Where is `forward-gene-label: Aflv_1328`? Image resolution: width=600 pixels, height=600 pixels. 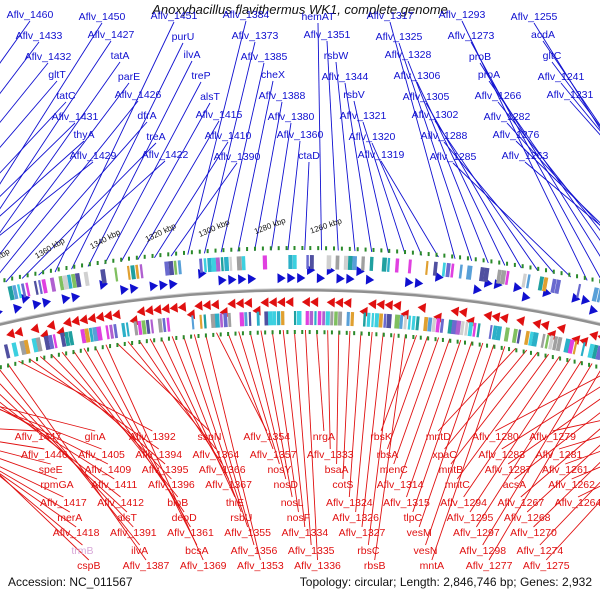
forward-gene-label: Aflv_1328 is located at coordinates (408, 55).